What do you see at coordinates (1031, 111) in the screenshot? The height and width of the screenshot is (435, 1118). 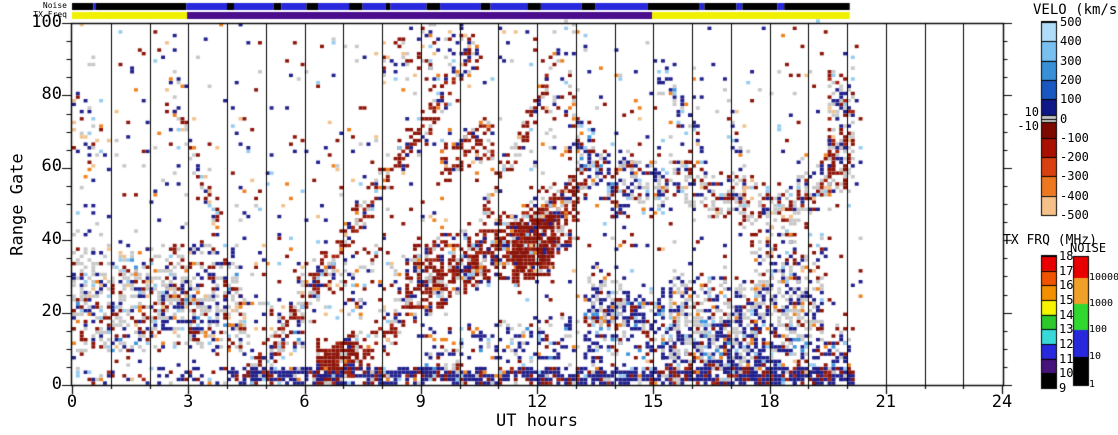 I see `velo-threshold-label: 10` at bounding box center [1031, 111].